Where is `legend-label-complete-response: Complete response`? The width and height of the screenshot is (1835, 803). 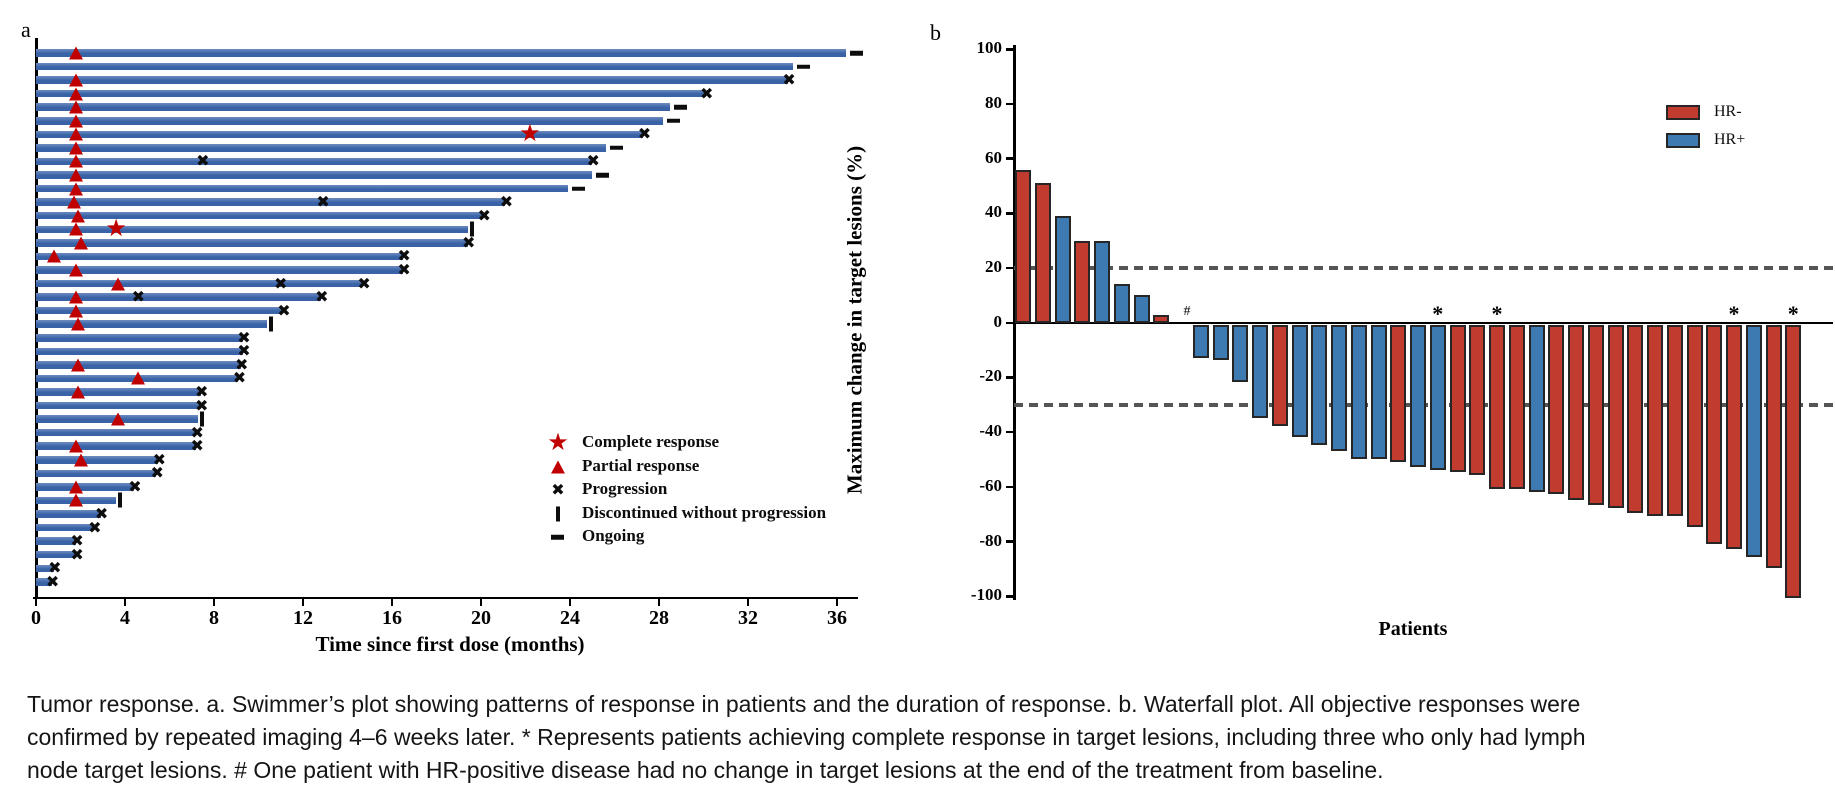 legend-label-complete-response: Complete response is located at coordinates (651, 441).